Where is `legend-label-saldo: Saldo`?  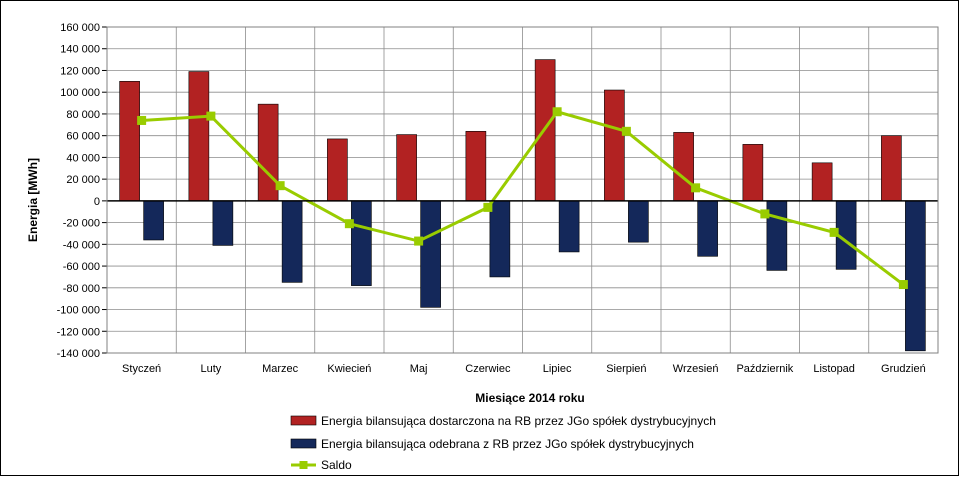 legend-label-saldo: Saldo is located at coordinates (336, 465).